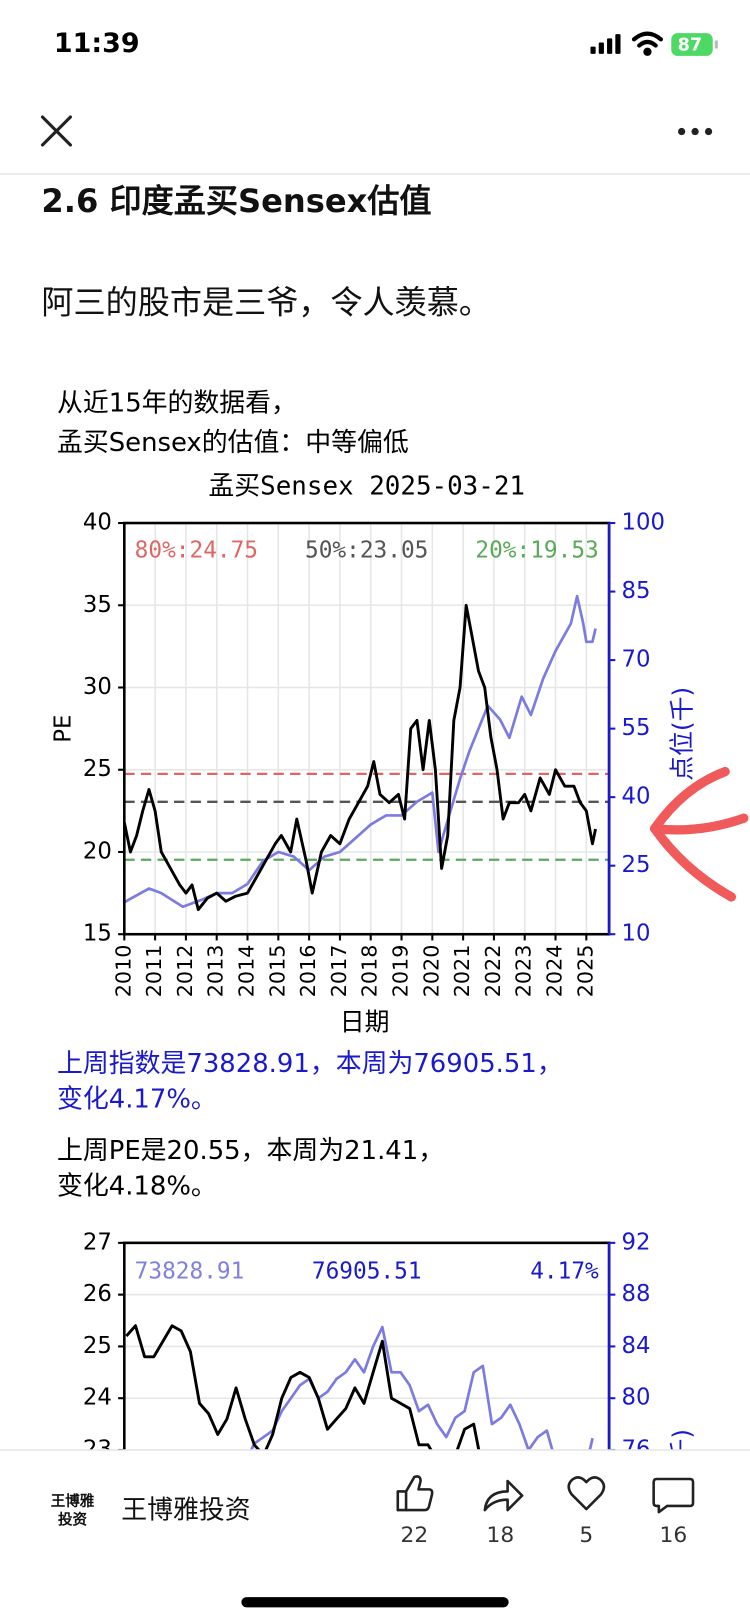 The width and height of the screenshot is (750, 1624). I want to click on x-tick-label: 2019, so click(401, 971).